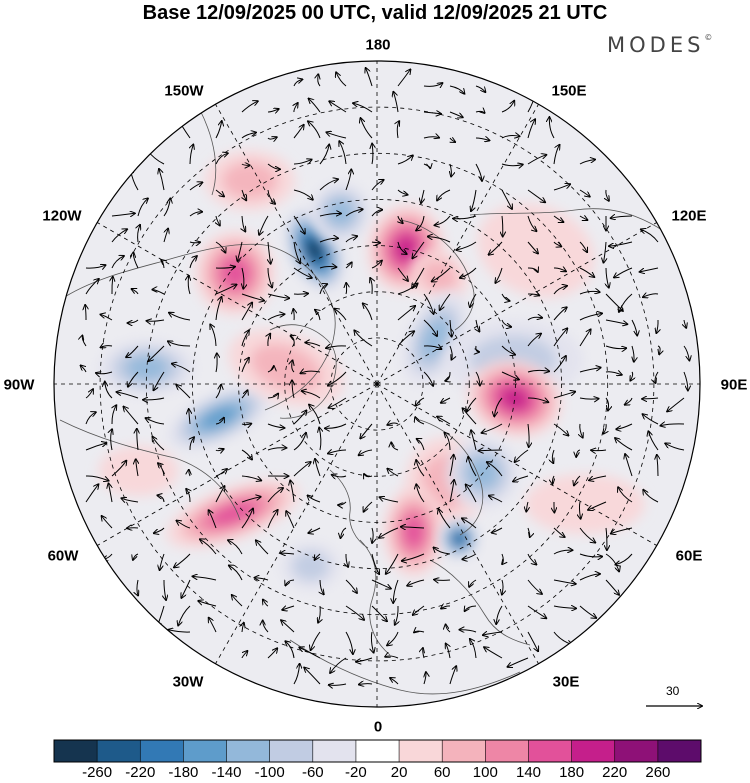  Describe the element at coordinates (233, 513) in the screenshot. I see `anomaly-contour` at that location.